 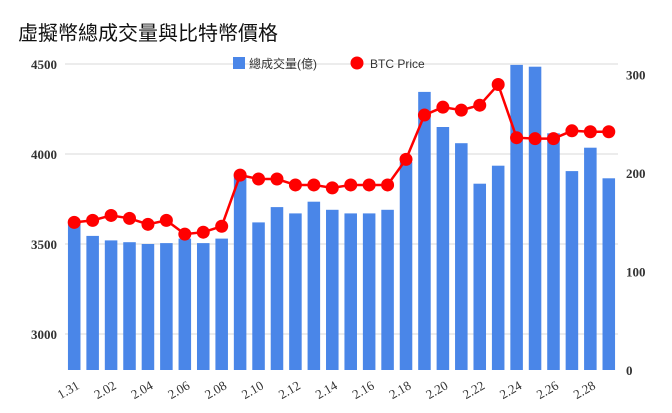 I want to click on x-tick-label: 2.06, so click(x=179, y=389).